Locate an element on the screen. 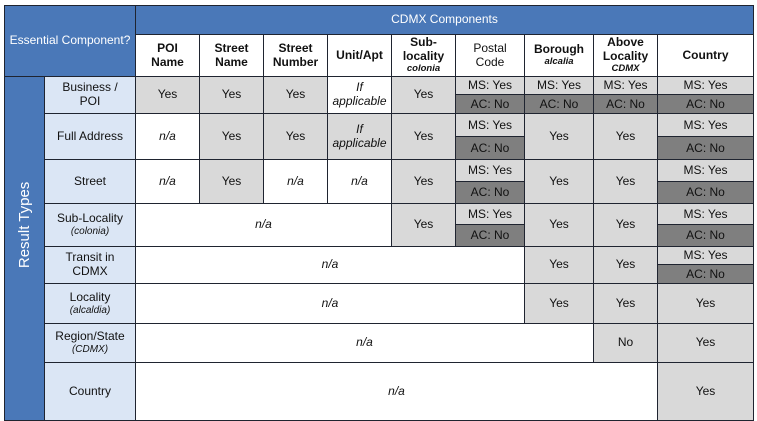 This screenshot has height=421, width=757. side-label-text: Result Types is located at coordinates (24, 224).